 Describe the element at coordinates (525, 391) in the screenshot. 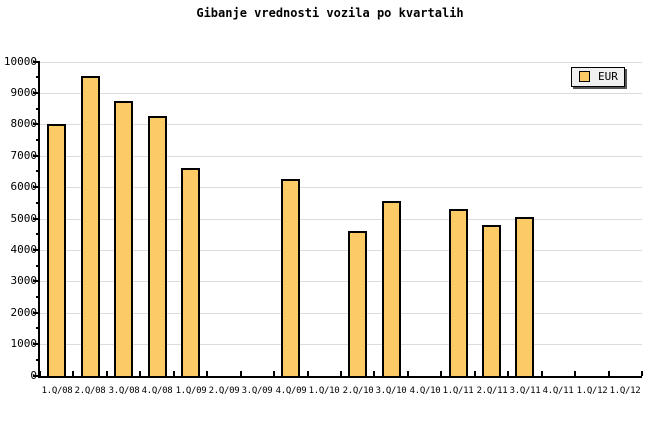

I see `x-axis-label: 3.Q/11` at that location.